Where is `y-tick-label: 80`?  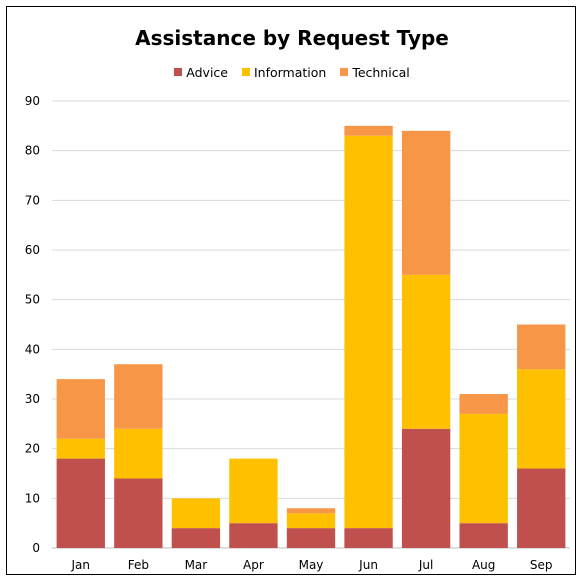
y-tick-label: 80 is located at coordinates (32, 151).